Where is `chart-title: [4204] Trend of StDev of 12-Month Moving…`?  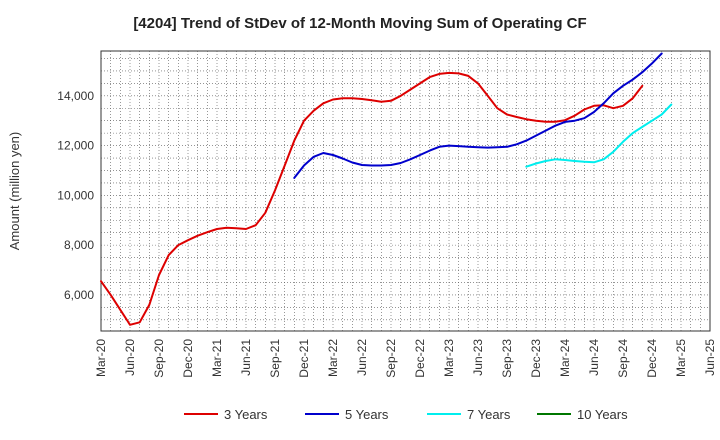
chart-title: [4204] Trend of StDev of 12-Month Moving… is located at coordinates (359, 23).